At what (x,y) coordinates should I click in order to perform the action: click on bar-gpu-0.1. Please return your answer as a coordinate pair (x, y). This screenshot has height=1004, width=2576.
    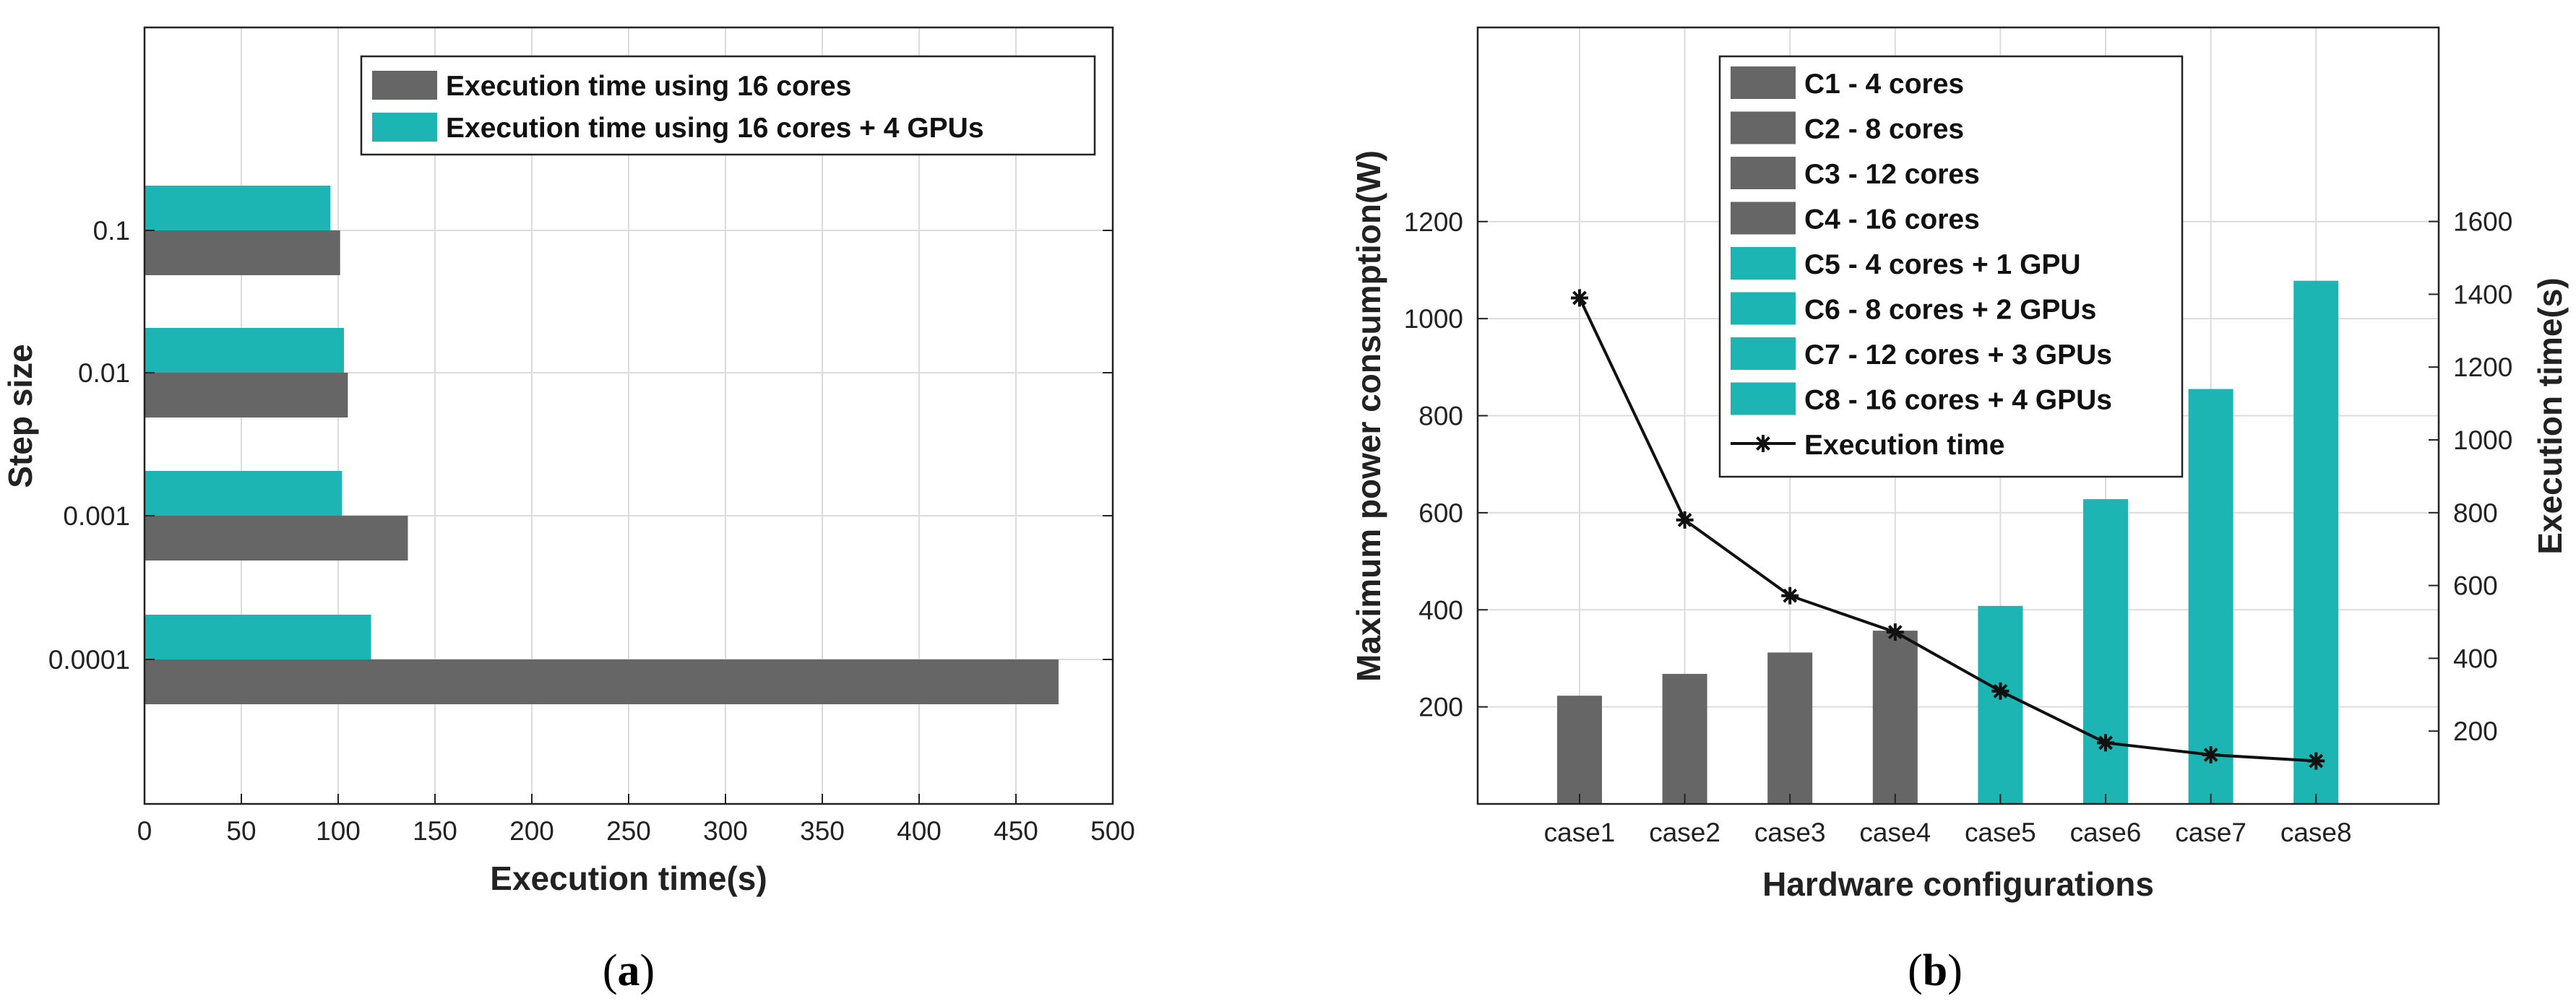
    Looking at the image, I should click on (238, 208).